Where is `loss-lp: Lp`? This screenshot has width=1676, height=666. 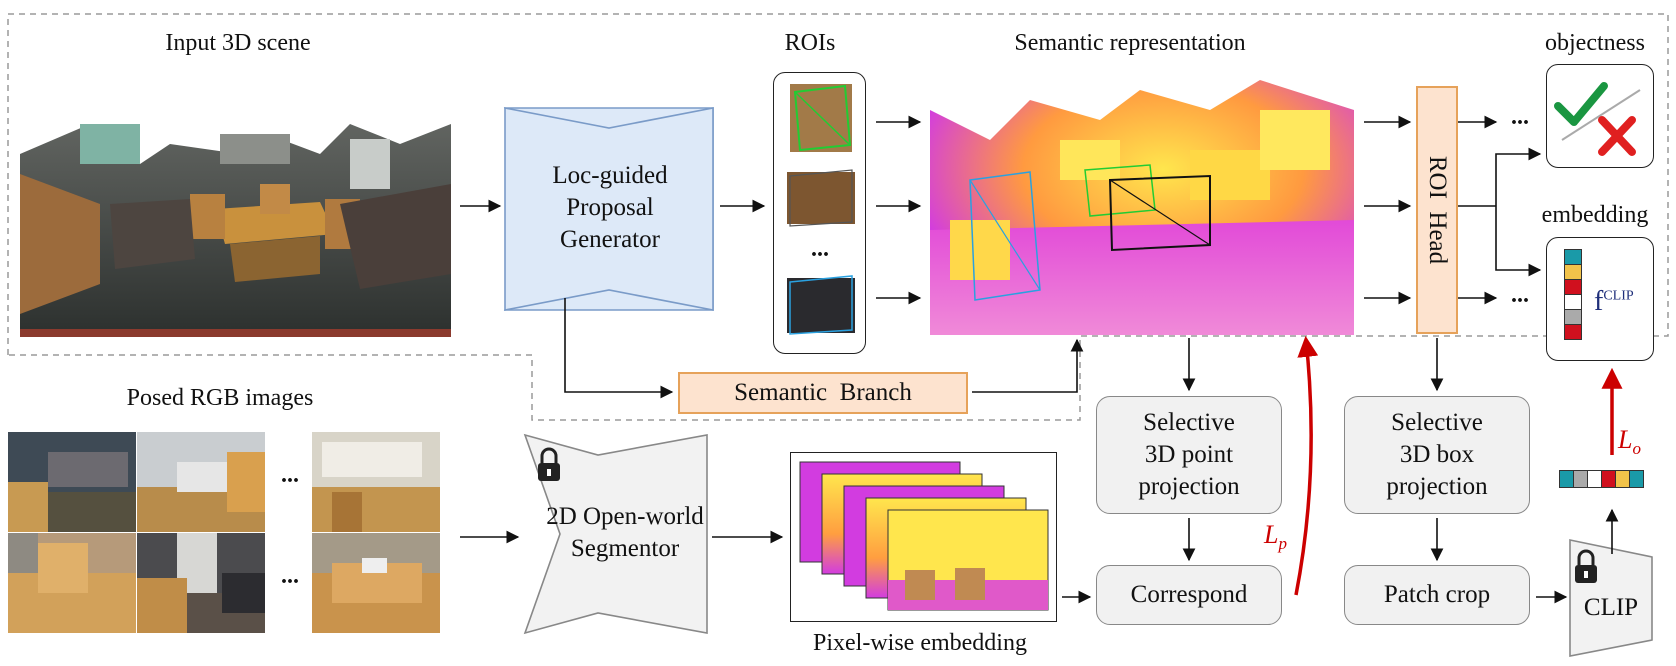 loss-lp: Lp is located at coordinates (1275, 537).